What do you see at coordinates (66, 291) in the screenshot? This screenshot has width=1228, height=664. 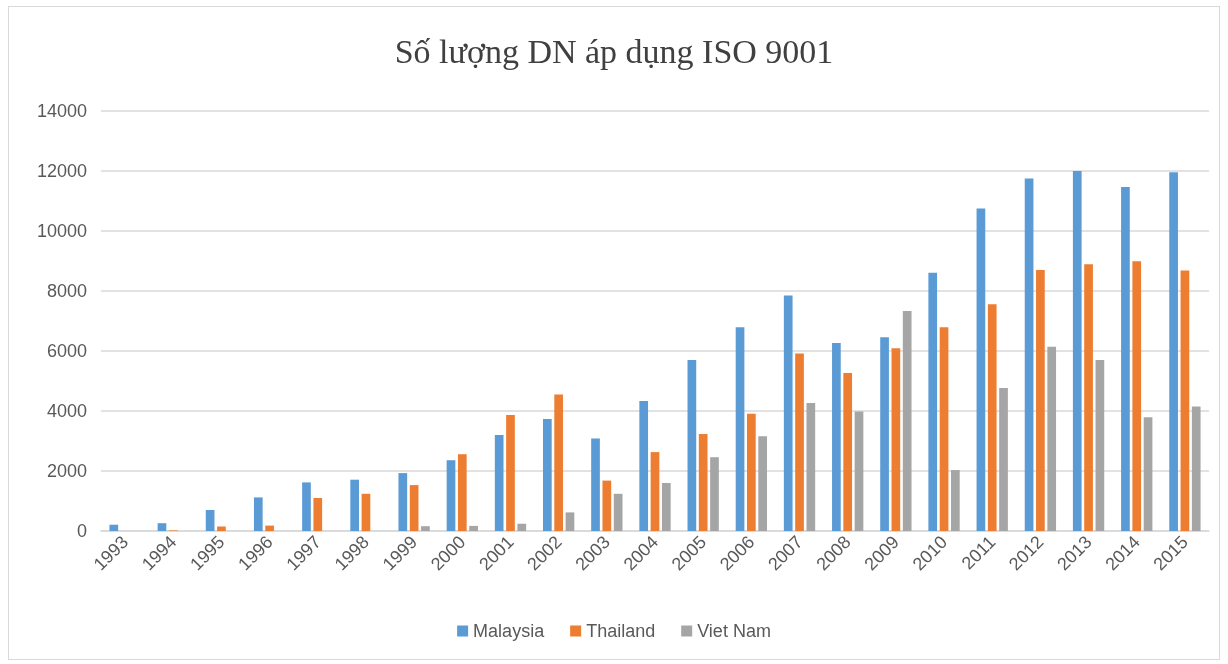 I see `y-tick-label: 8000` at bounding box center [66, 291].